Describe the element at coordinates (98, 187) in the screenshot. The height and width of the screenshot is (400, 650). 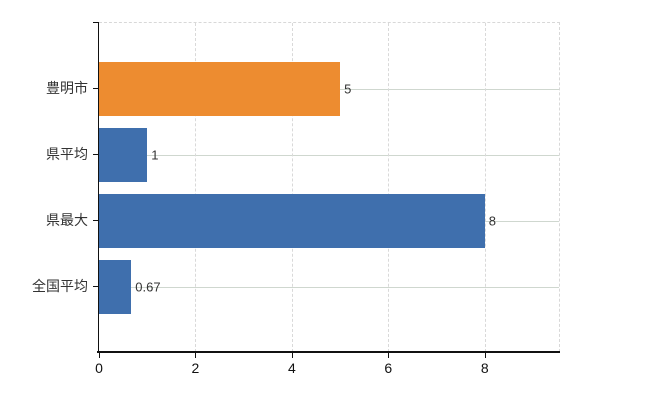
I see `y-axis-line` at that location.